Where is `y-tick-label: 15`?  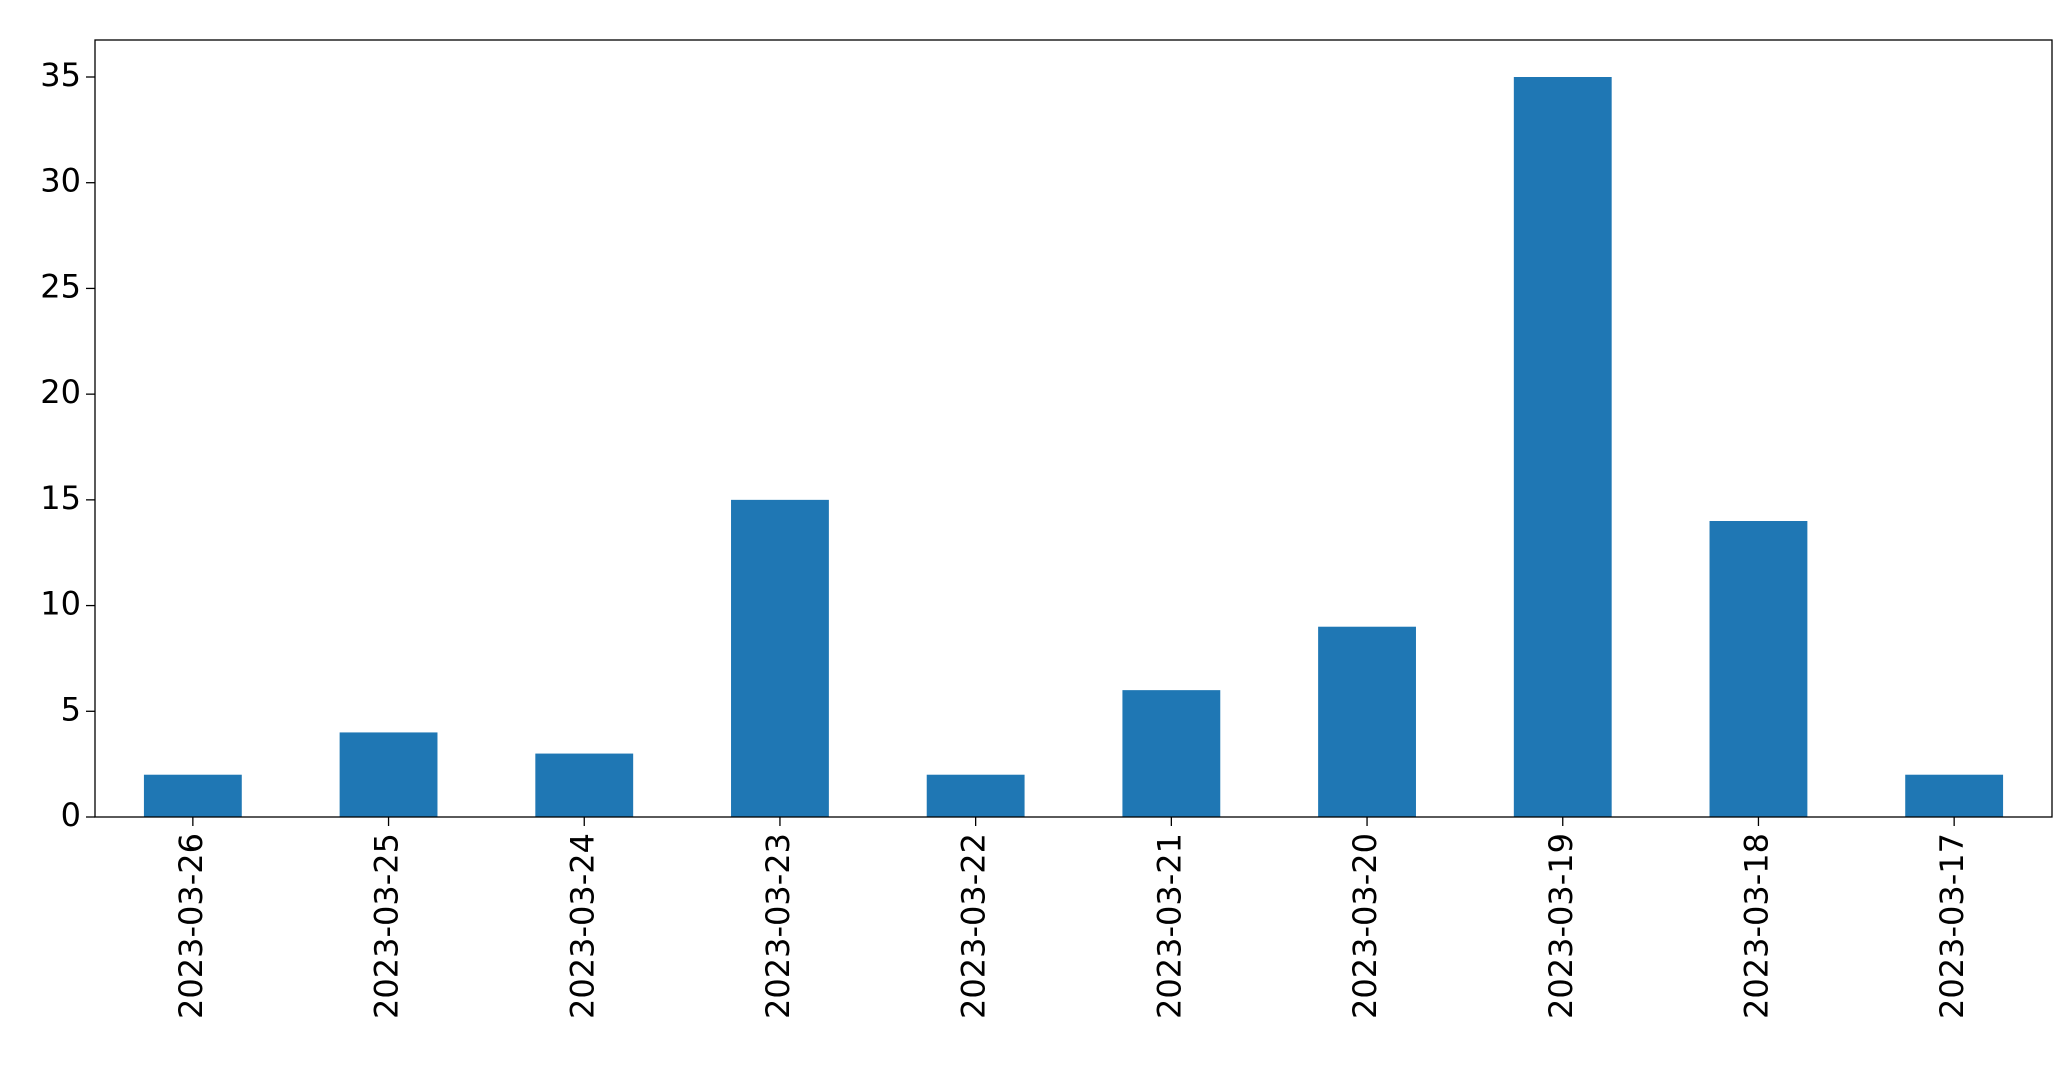 y-tick-label: 15 is located at coordinates (60, 498).